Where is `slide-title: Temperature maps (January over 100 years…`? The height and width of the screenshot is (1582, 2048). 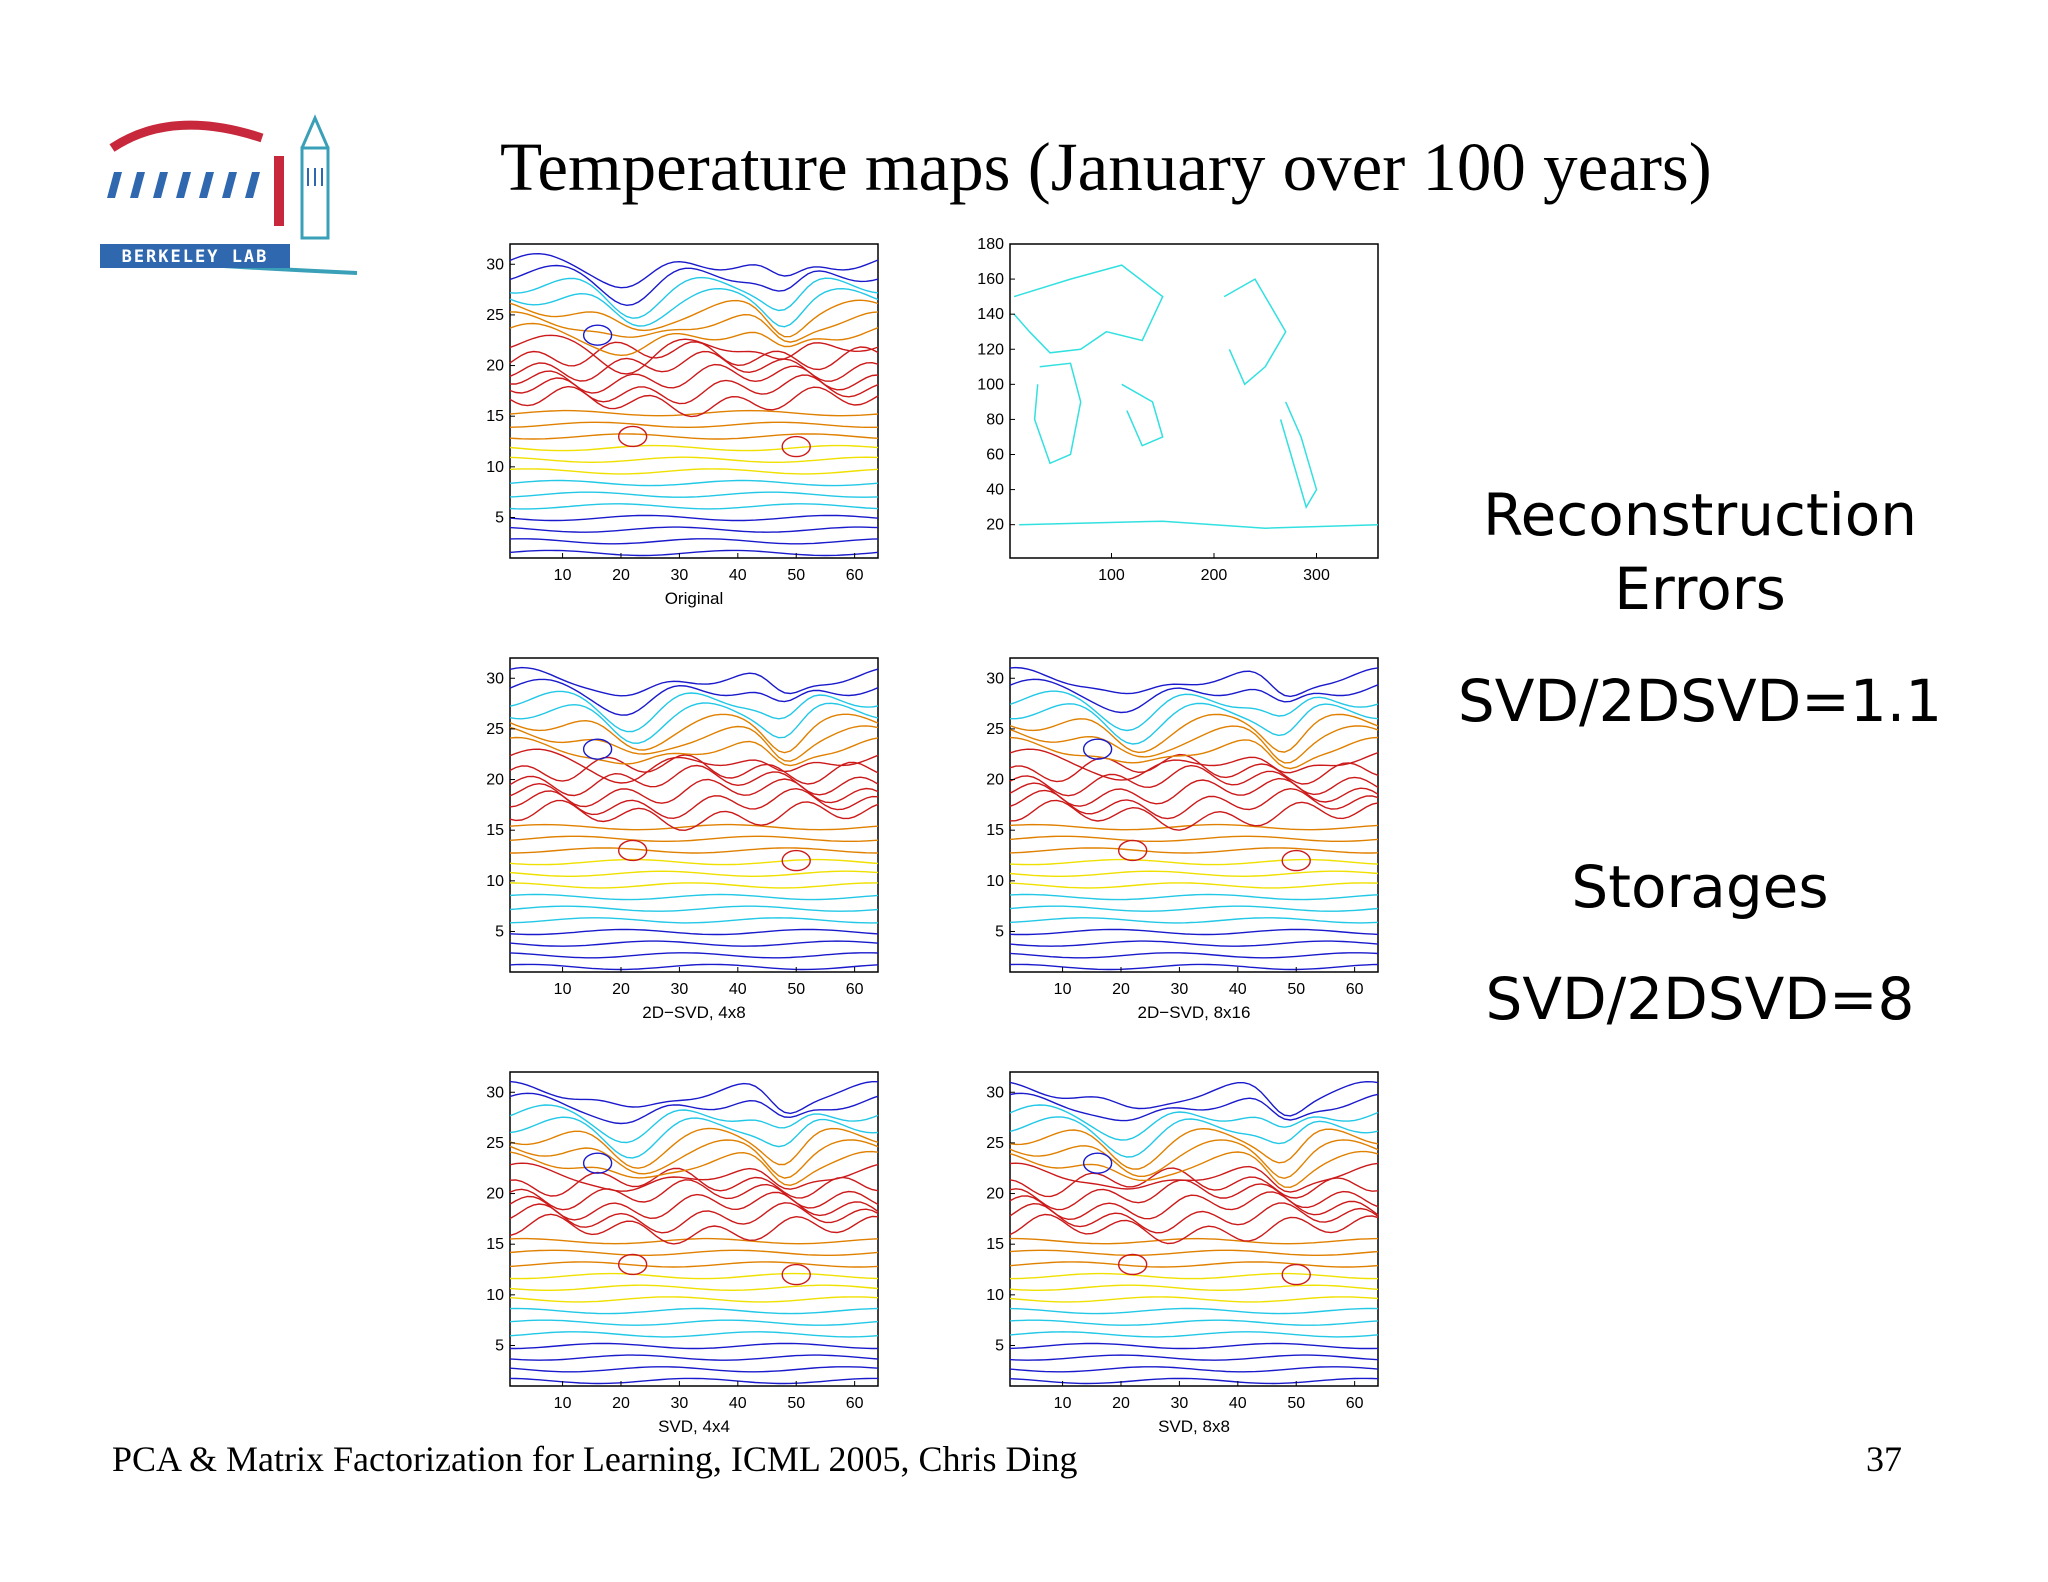
slide-title: Temperature maps (January over 100 years… is located at coordinates (1106, 167).